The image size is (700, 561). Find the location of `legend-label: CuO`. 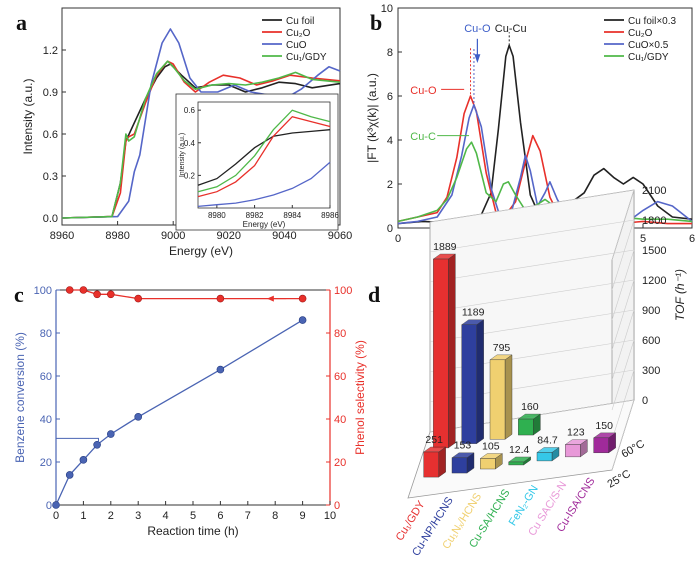

legend-label: CuO is located at coordinates (296, 45).